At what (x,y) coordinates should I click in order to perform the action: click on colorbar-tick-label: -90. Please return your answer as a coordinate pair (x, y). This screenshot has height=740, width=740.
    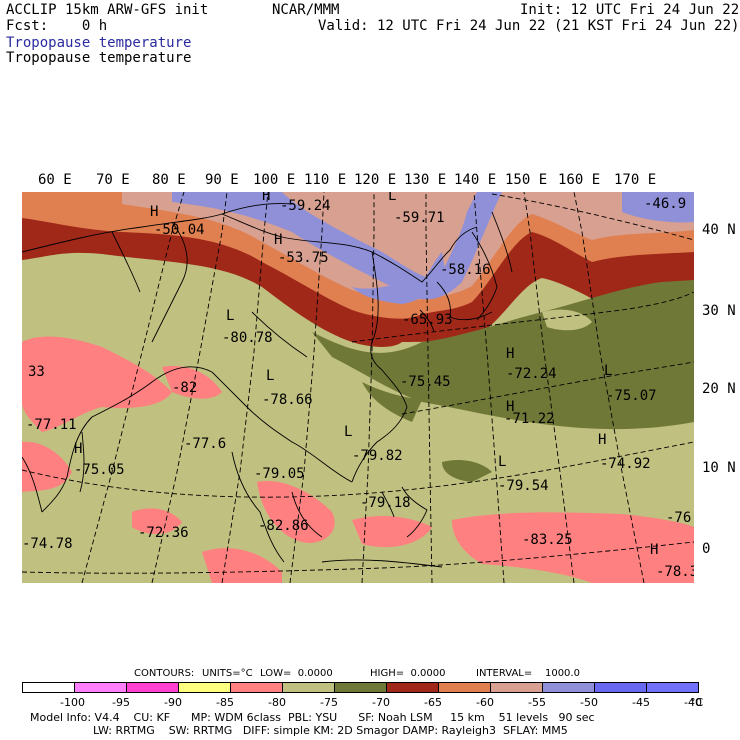
    Looking at the image, I should click on (173, 702).